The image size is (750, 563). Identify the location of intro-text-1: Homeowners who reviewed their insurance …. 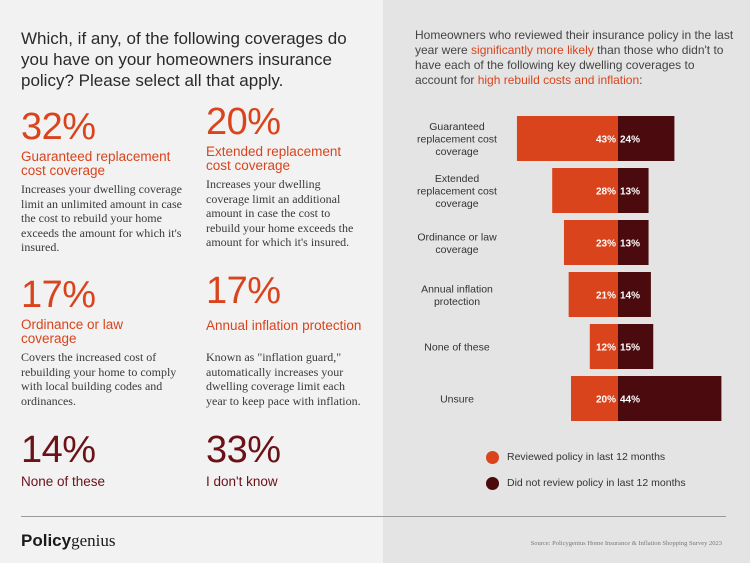
(574, 42).